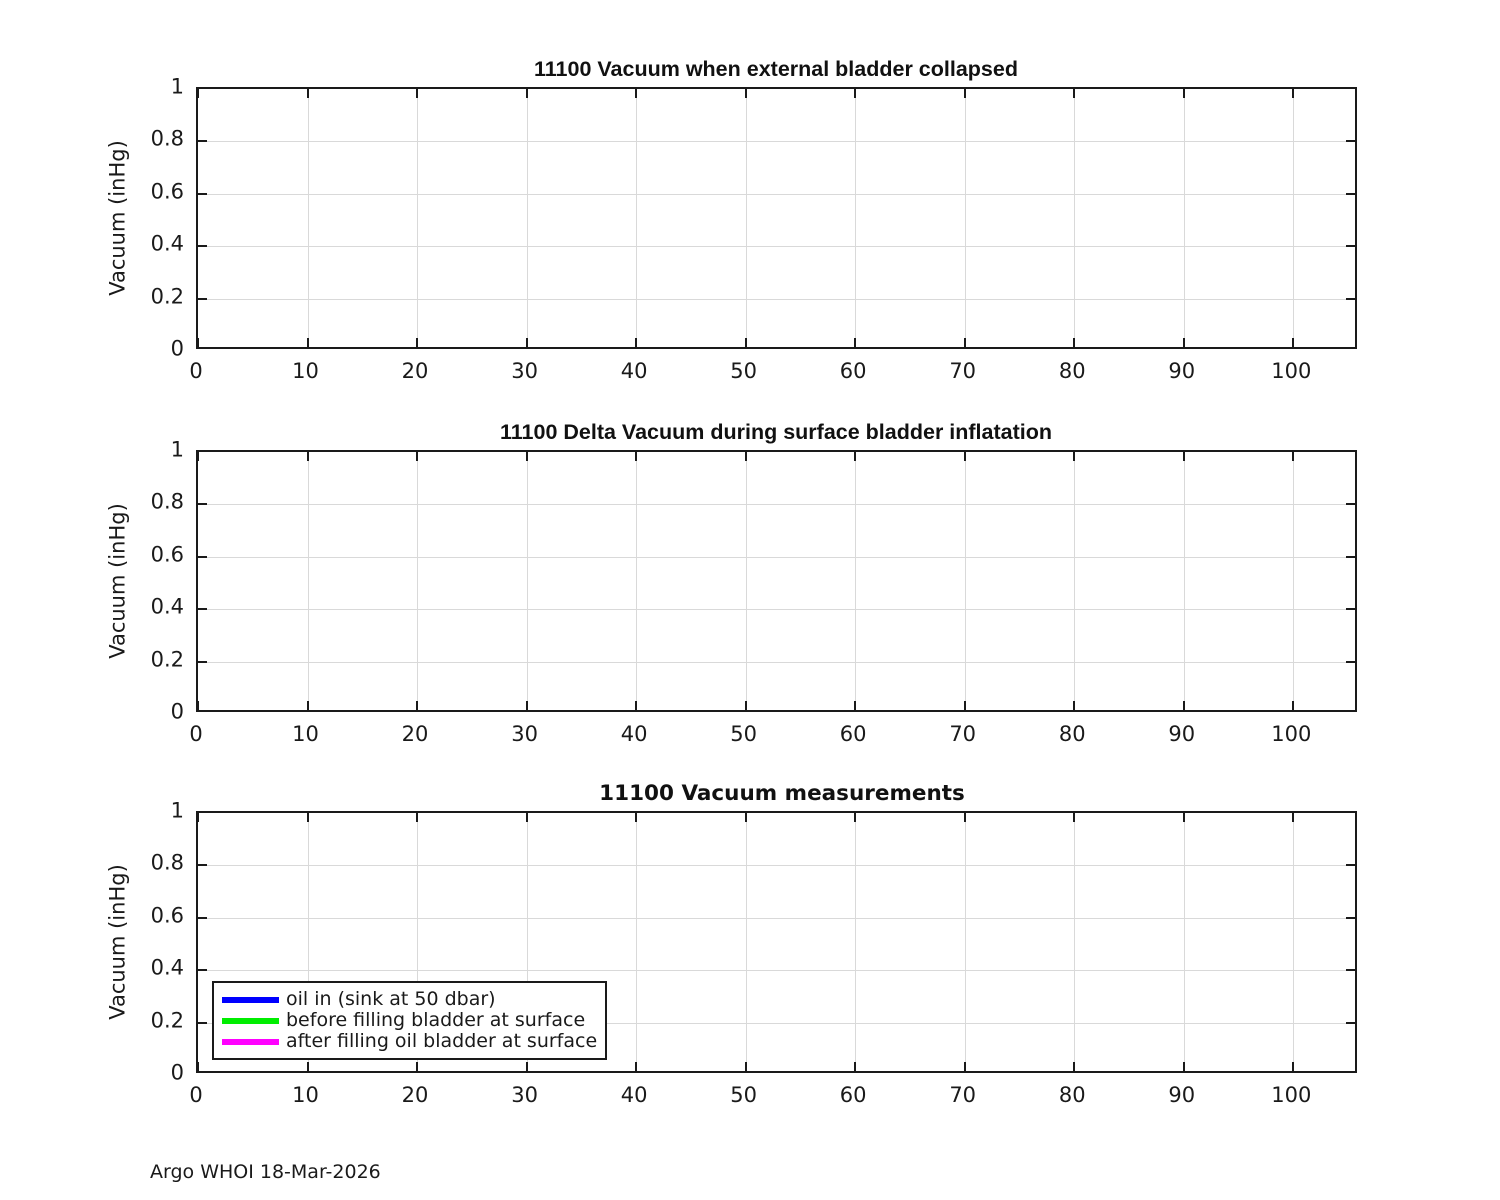 The width and height of the screenshot is (1500, 1200). I want to click on x-axis-tick-label: 70, so click(963, 734).